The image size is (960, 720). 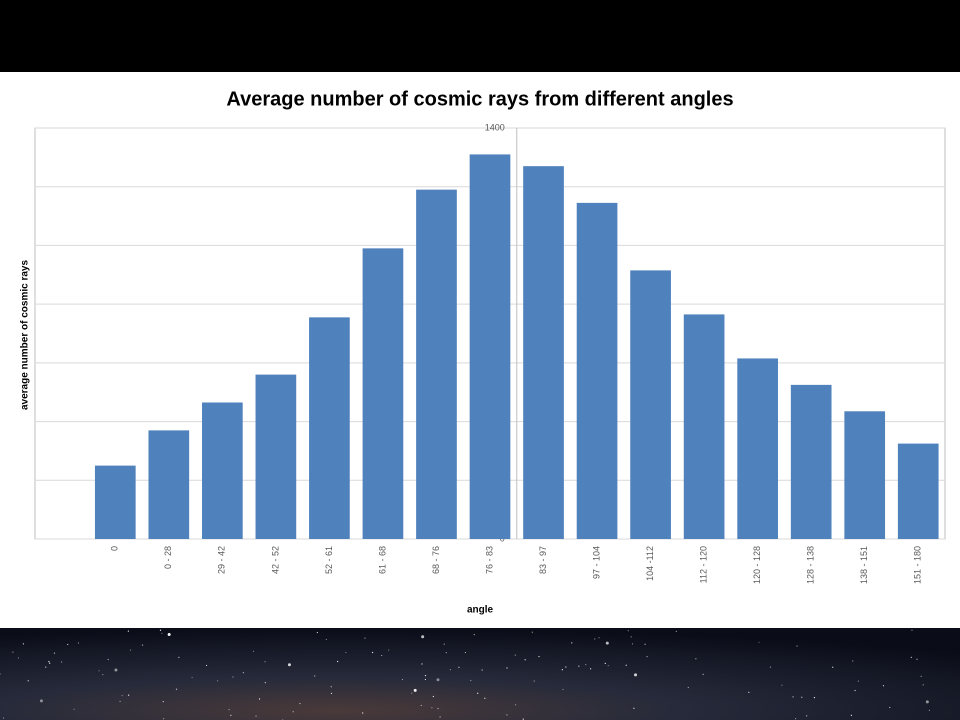 What do you see at coordinates (918, 565) in the screenshot?
I see `x-tick-label: 151 - 180` at bounding box center [918, 565].